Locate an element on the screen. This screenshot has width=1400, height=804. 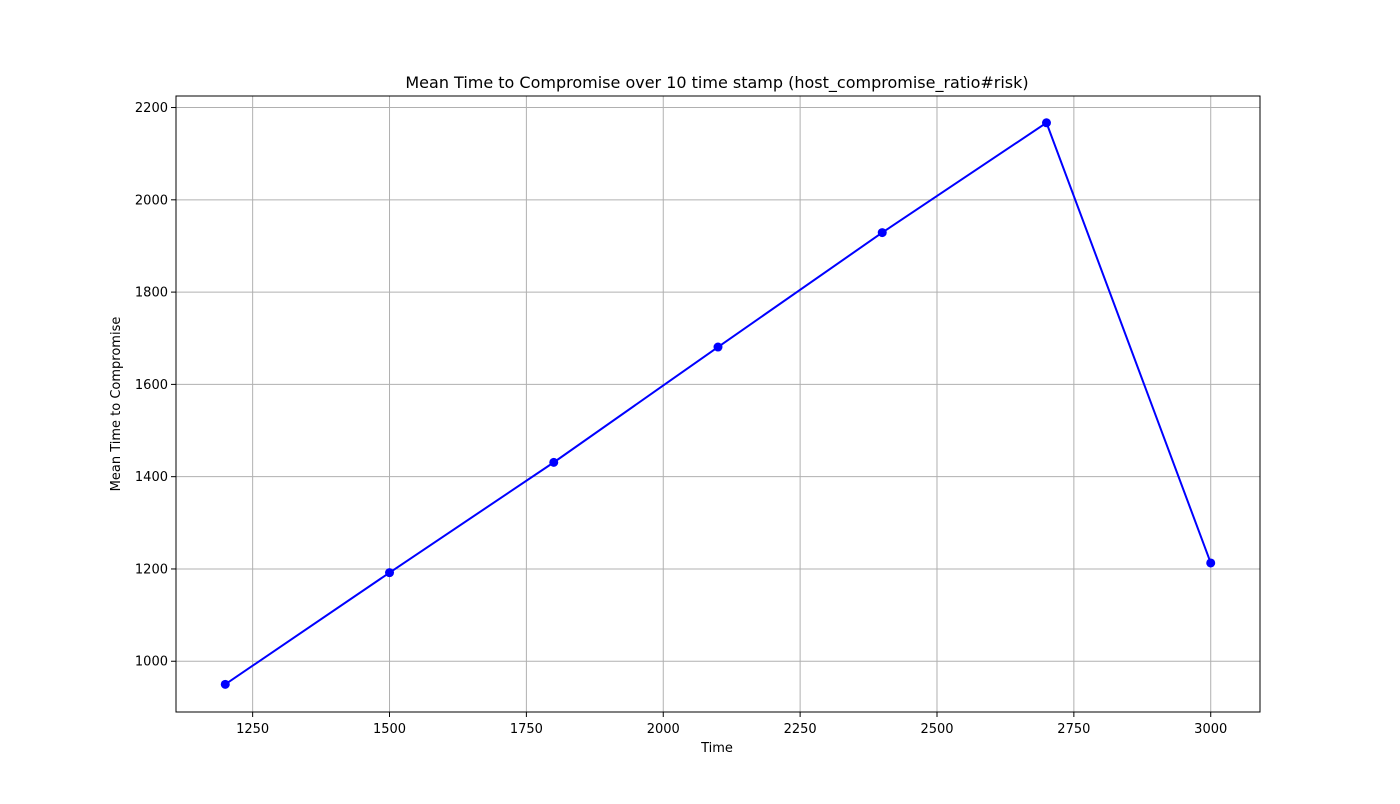
x-axis-label: Time is located at coordinates (716, 748).